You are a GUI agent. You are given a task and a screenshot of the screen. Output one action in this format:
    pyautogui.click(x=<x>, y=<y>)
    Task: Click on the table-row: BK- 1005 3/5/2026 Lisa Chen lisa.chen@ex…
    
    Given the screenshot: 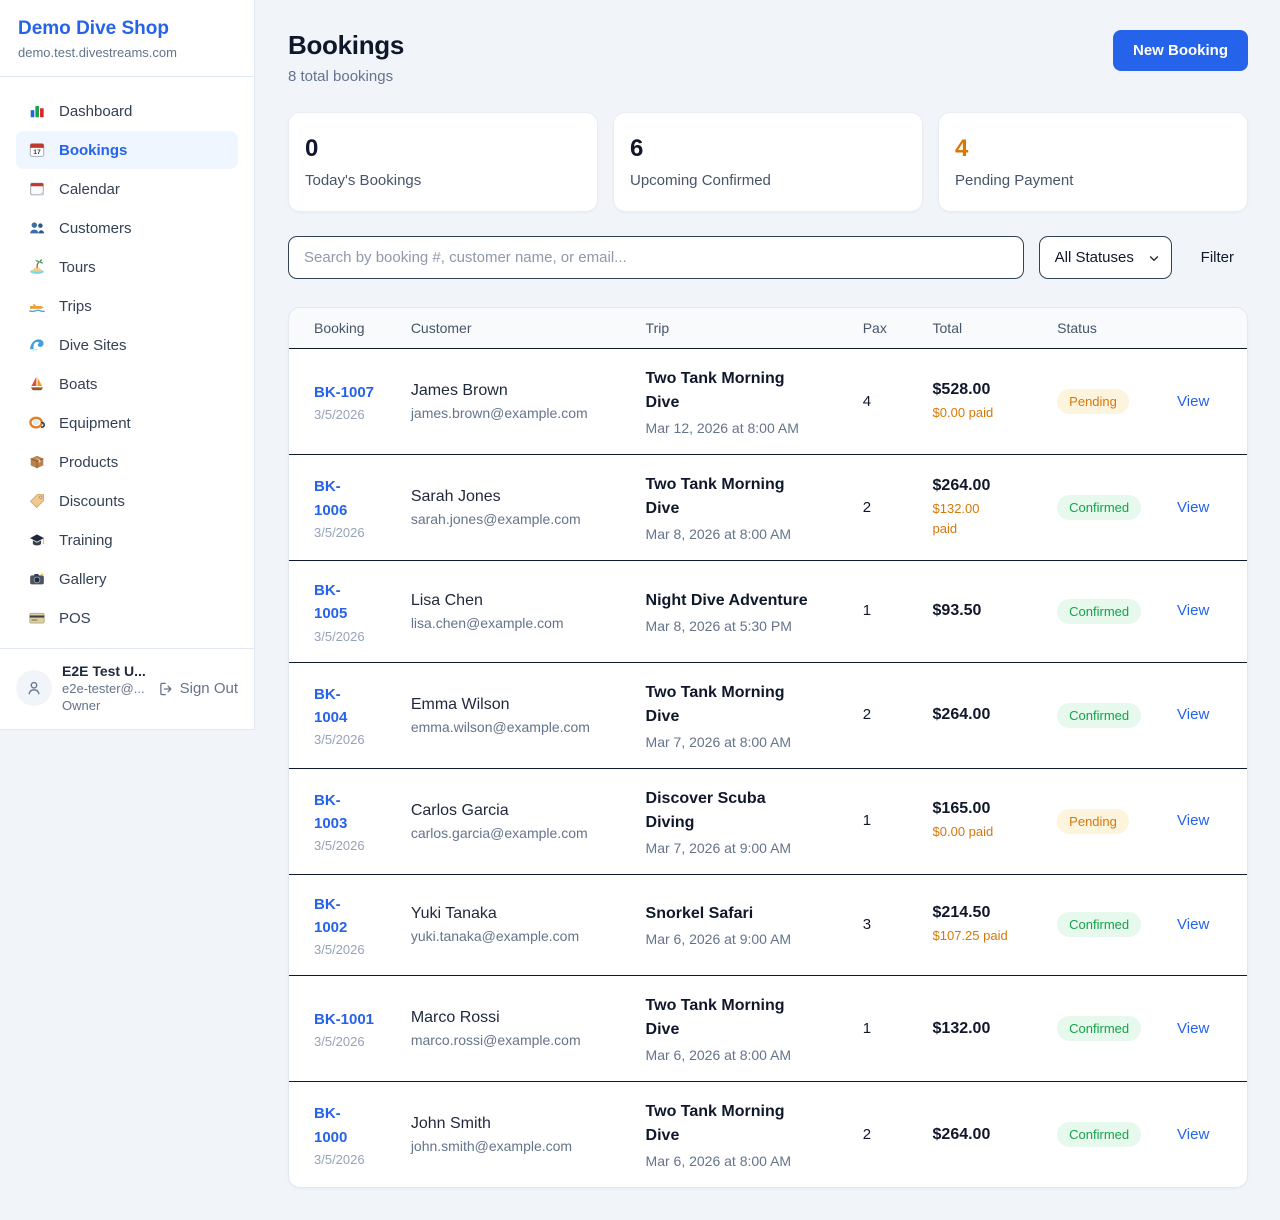 What is the action you would take?
    pyautogui.click(x=768, y=611)
    